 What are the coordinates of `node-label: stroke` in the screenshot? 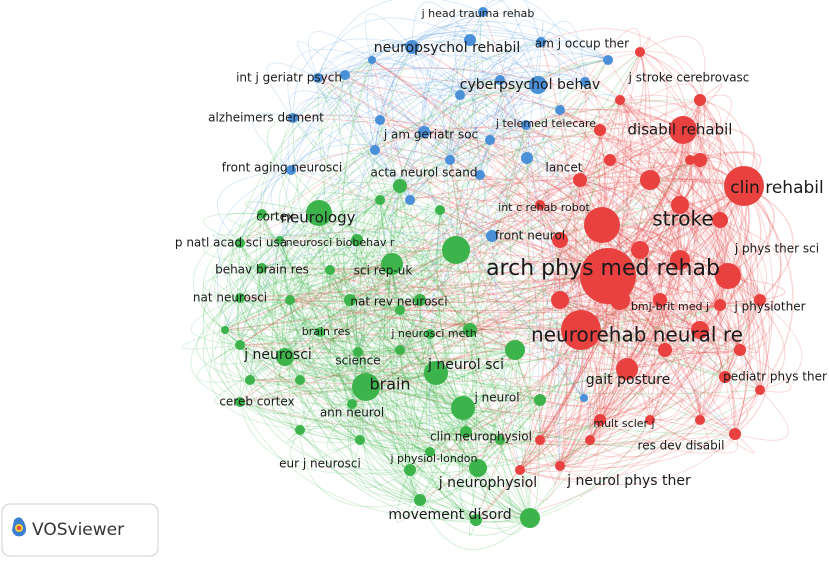 It's located at (682, 219).